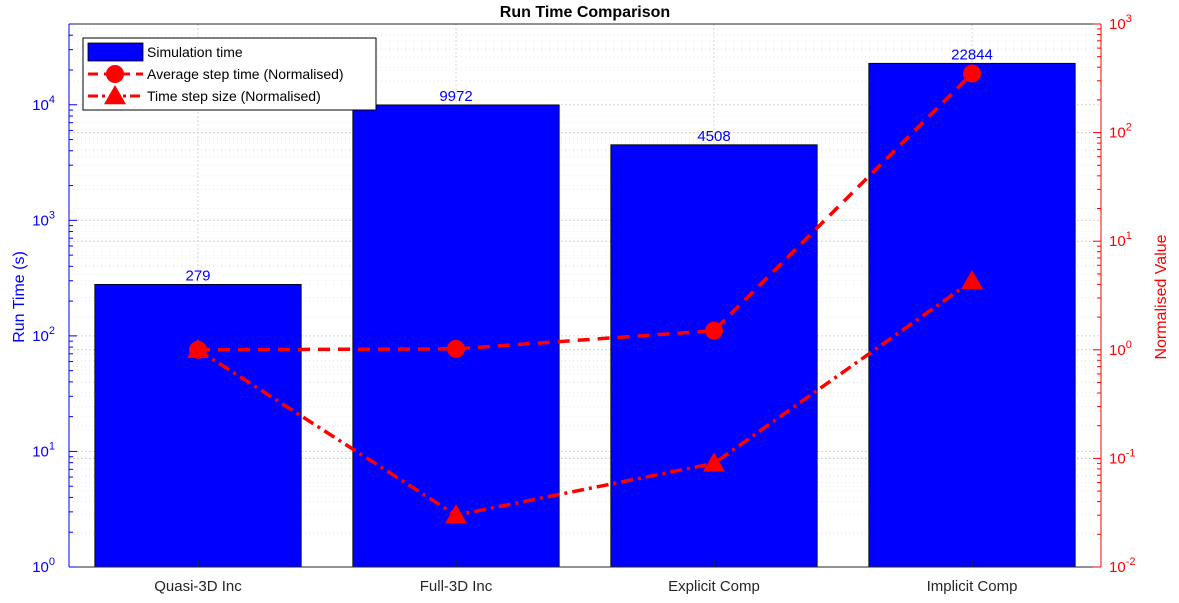  What do you see at coordinates (455, 96) in the screenshot?
I see `bar-label-2: 9972` at bounding box center [455, 96].